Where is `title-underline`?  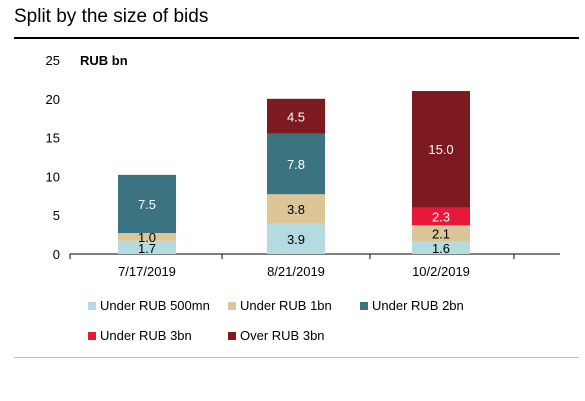
title-underline is located at coordinates (296, 38).